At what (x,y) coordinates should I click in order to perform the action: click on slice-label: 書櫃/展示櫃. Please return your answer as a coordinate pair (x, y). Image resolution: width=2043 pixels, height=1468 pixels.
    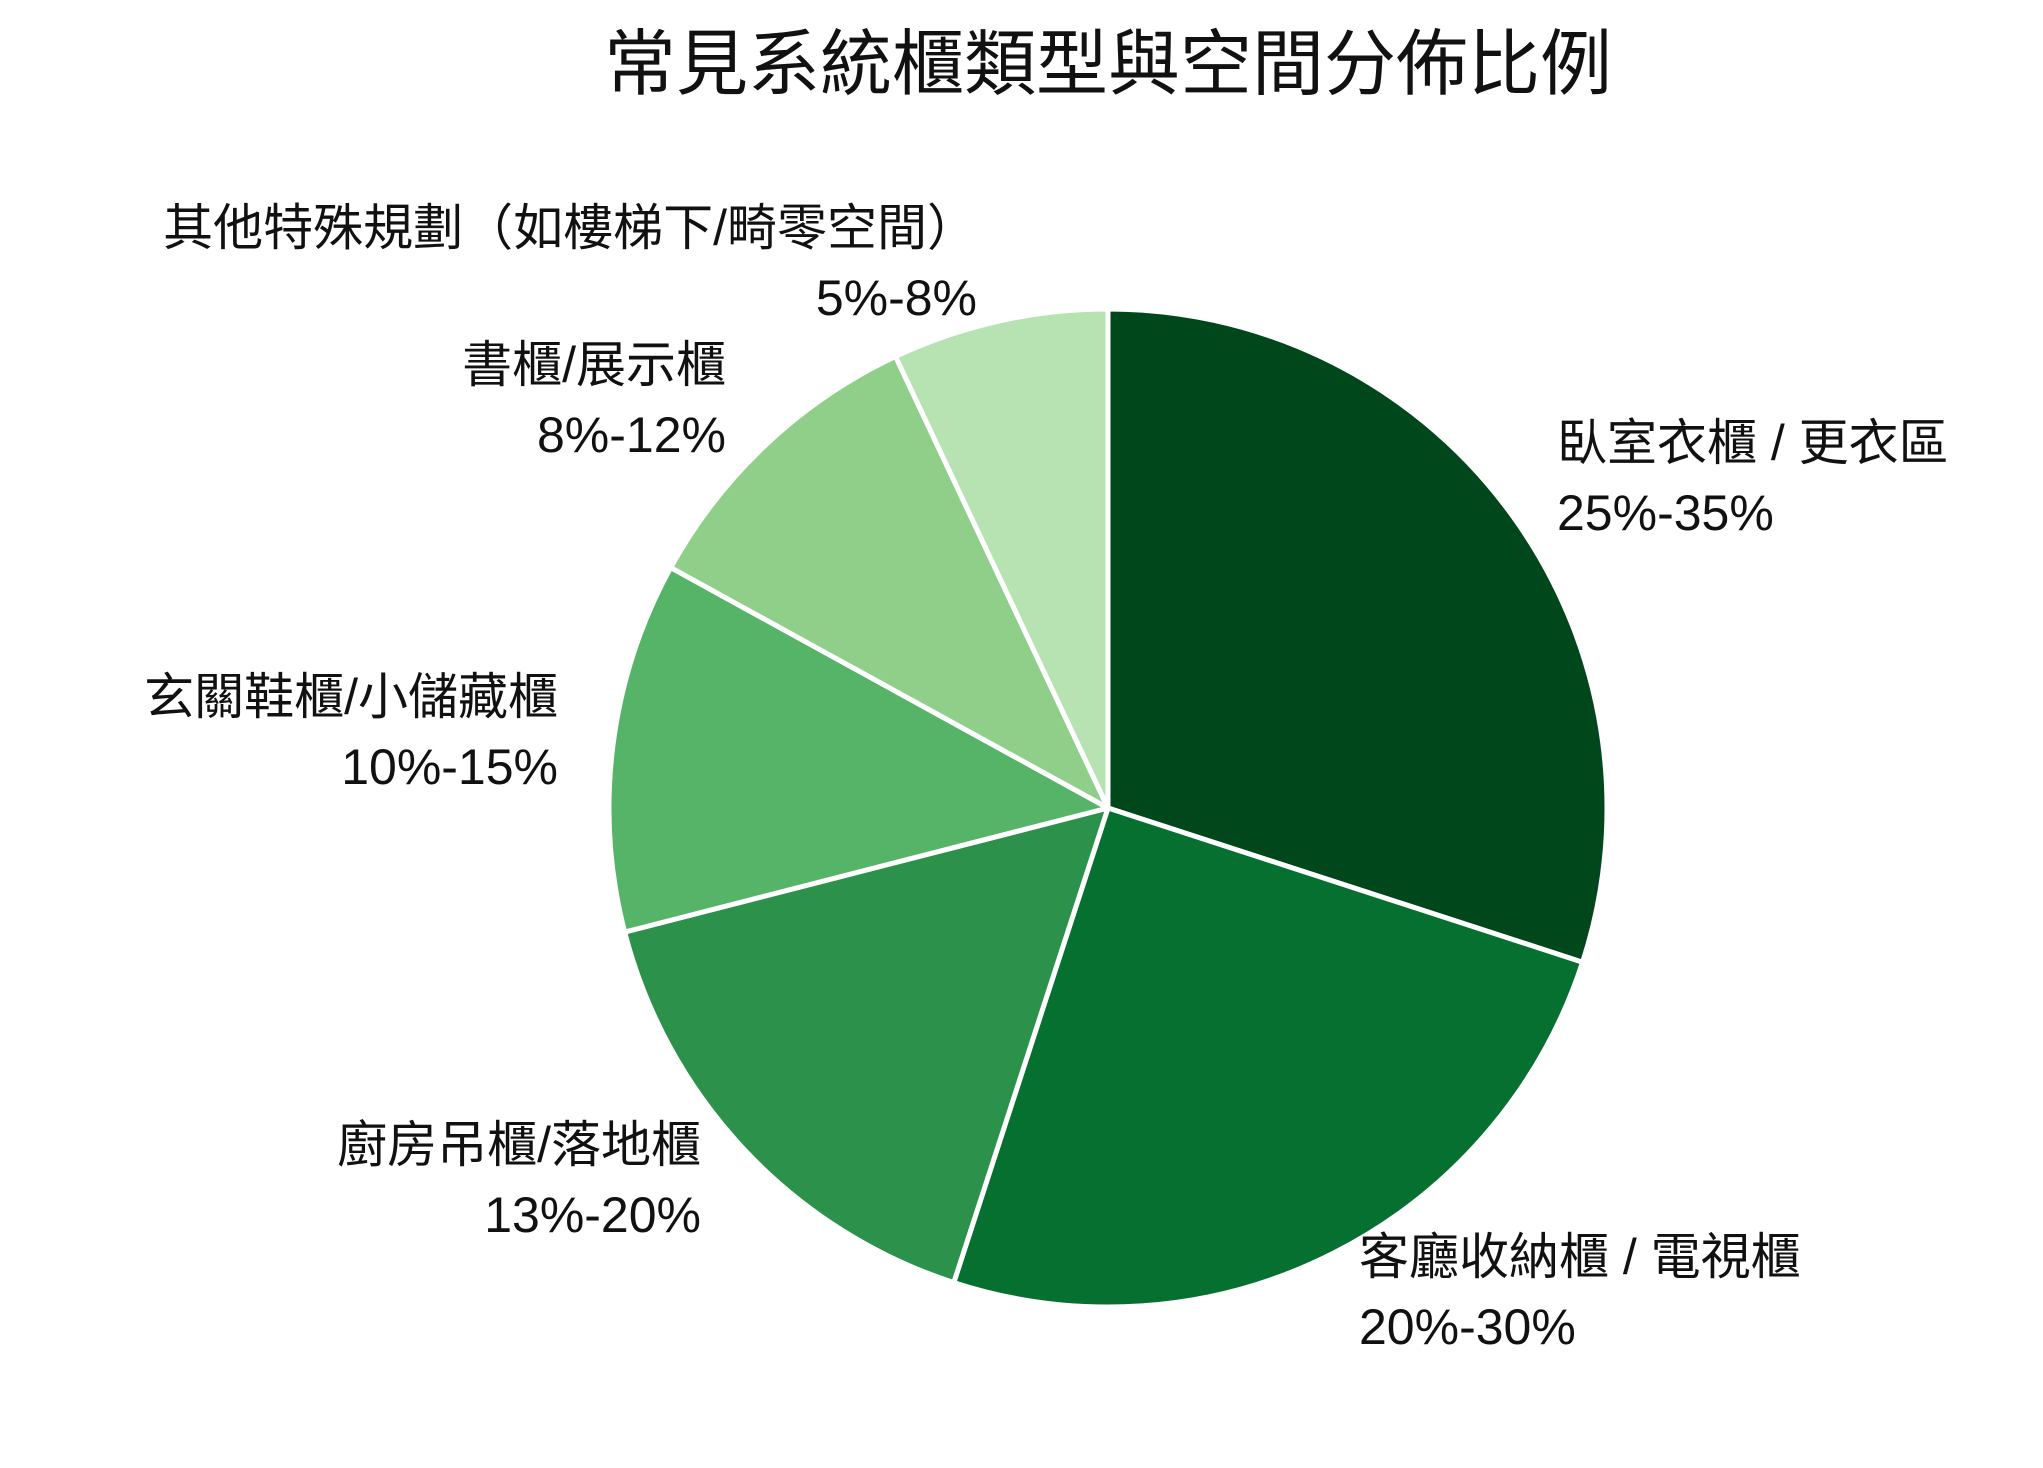
    Looking at the image, I should click on (594, 365).